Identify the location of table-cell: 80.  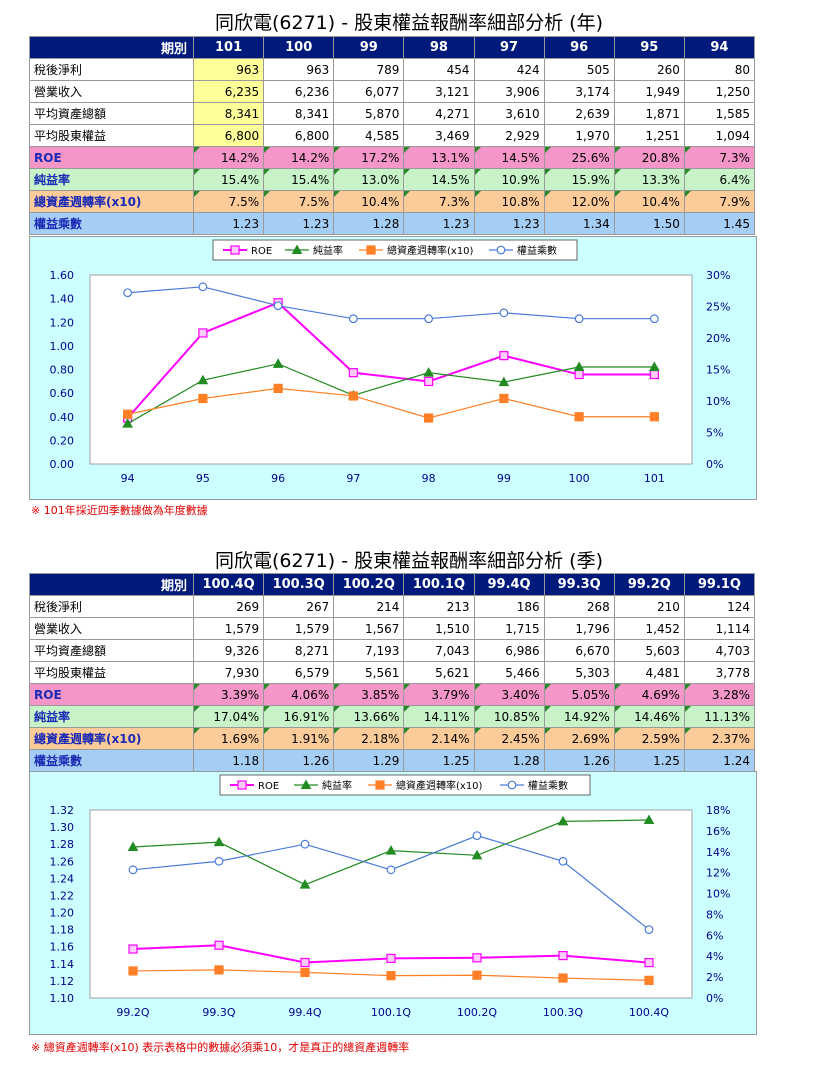
(719, 69).